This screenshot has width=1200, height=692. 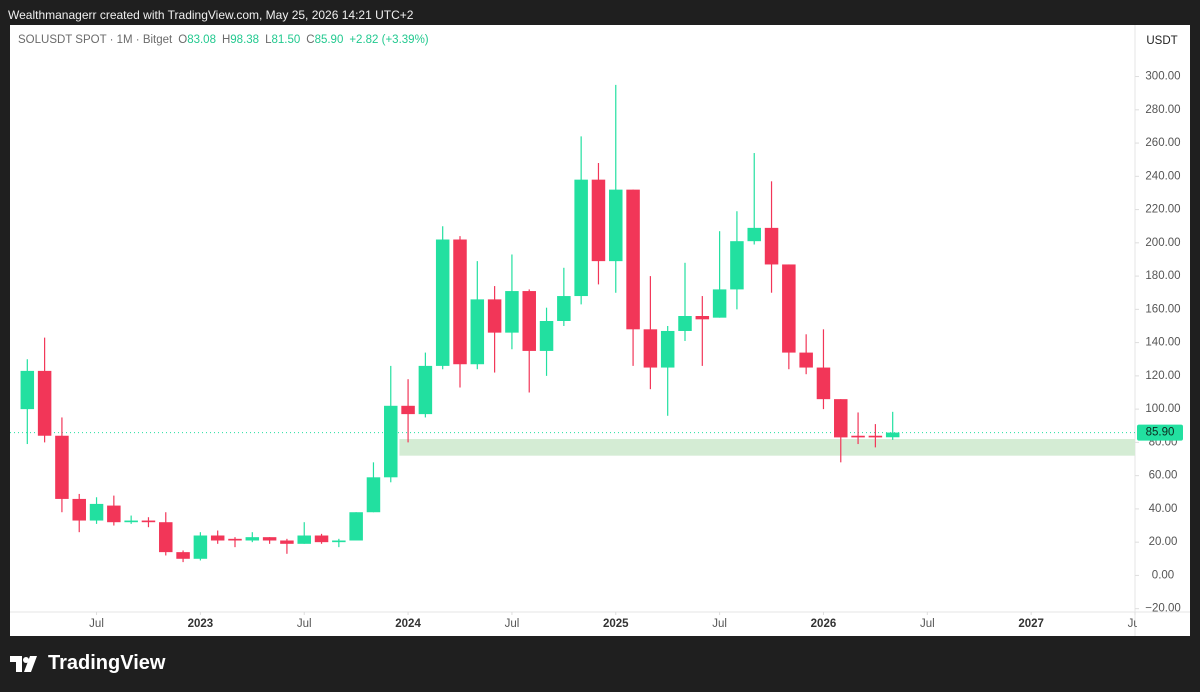 What do you see at coordinates (1162, 276) in the screenshot?
I see `y-tick-label: 180.00` at bounding box center [1162, 276].